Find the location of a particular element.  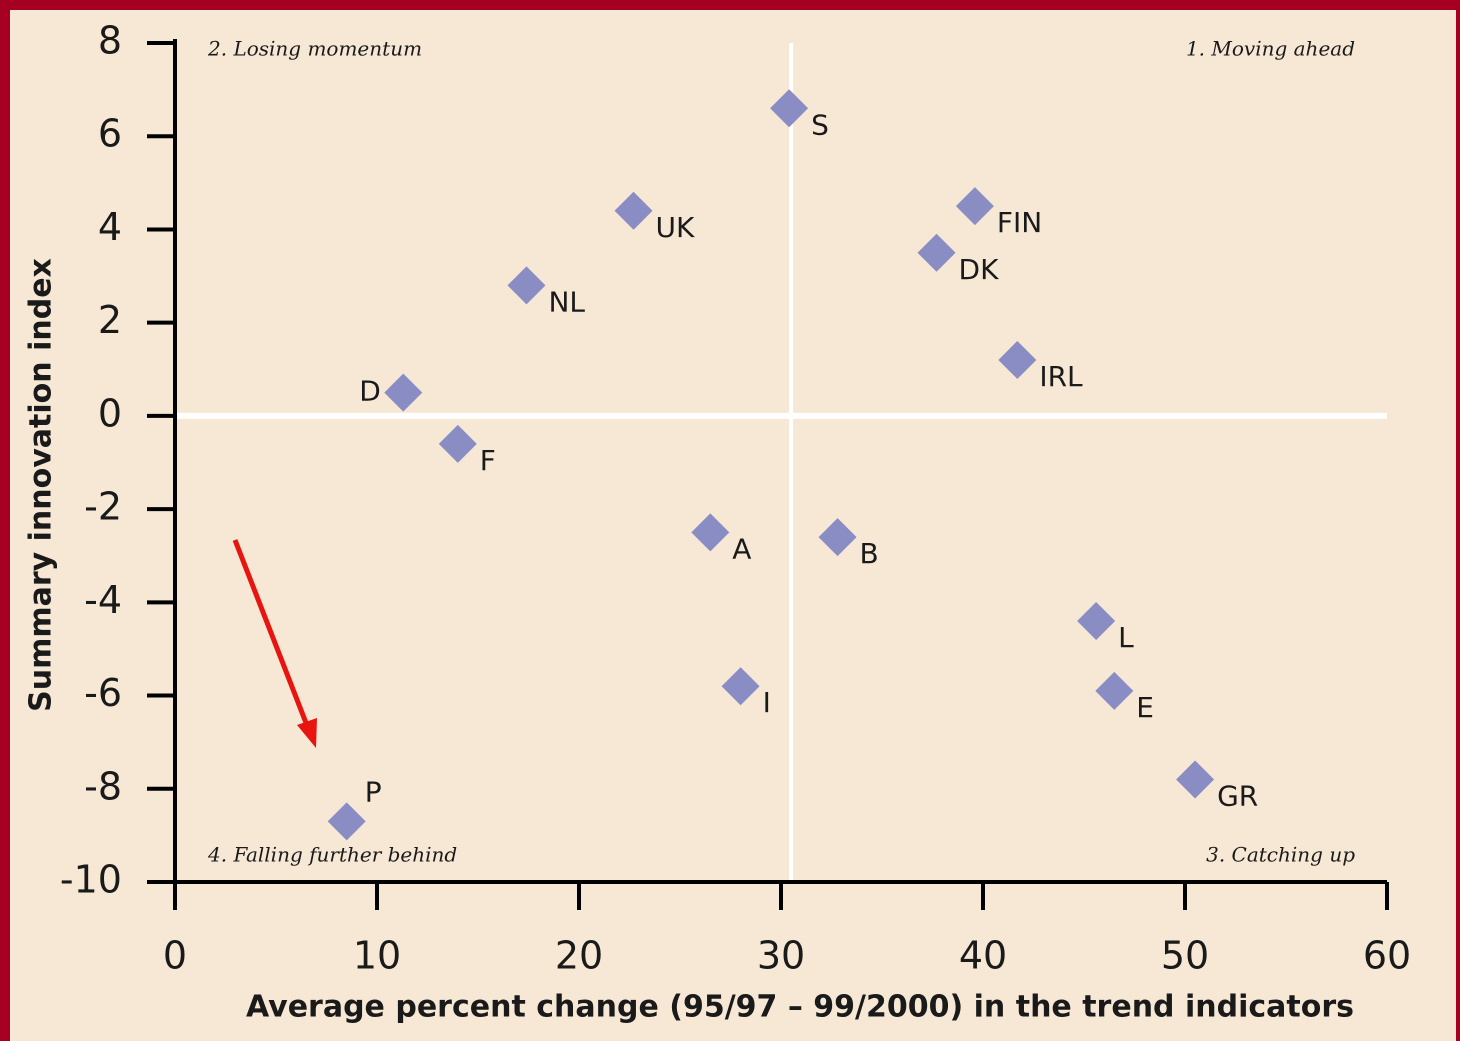

point-label: P is located at coordinates (373, 791).